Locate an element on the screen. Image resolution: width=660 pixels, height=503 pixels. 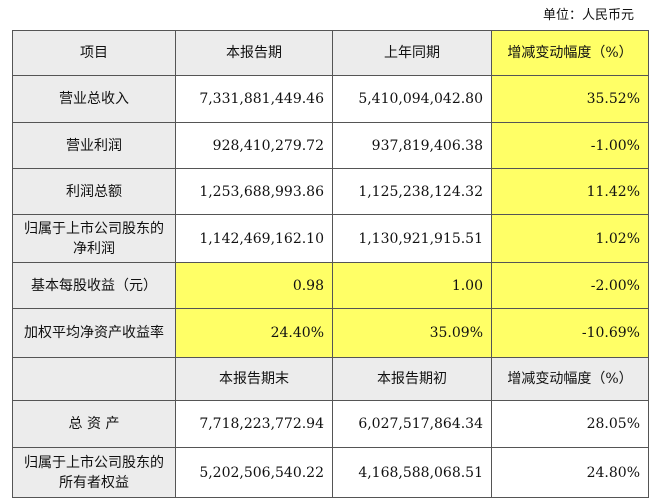
row-label: 加权平均净资产收益率 is located at coordinates (94, 333).